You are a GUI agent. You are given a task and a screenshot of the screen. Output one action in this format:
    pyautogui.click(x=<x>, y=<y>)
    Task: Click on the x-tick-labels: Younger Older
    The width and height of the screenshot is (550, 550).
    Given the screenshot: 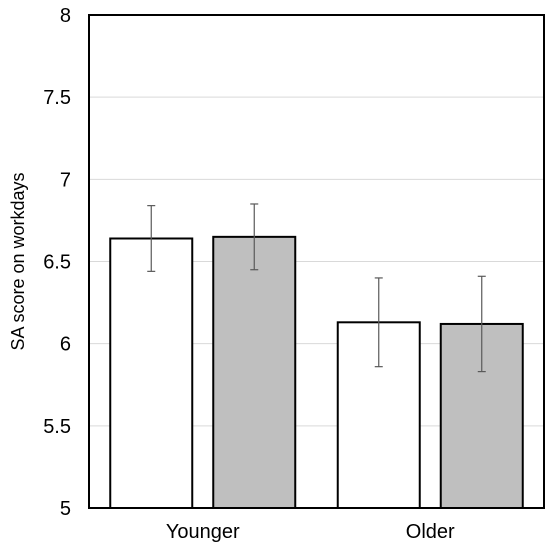 What is the action you would take?
    pyautogui.click(x=310, y=532)
    